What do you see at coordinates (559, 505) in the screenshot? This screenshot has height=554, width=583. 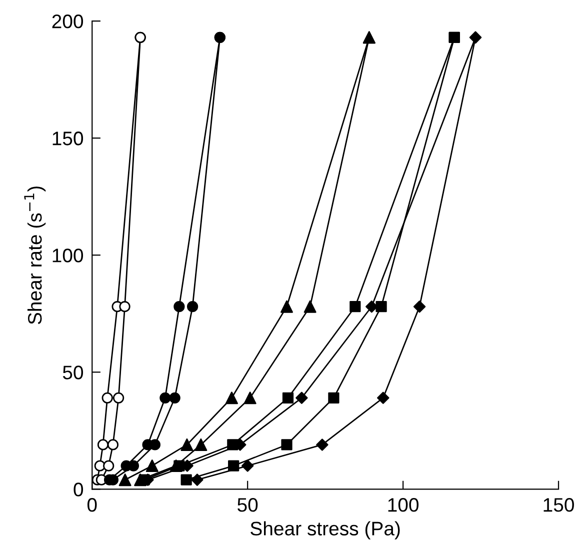 I see `x-tick-label: 150` at bounding box center [559, 505].